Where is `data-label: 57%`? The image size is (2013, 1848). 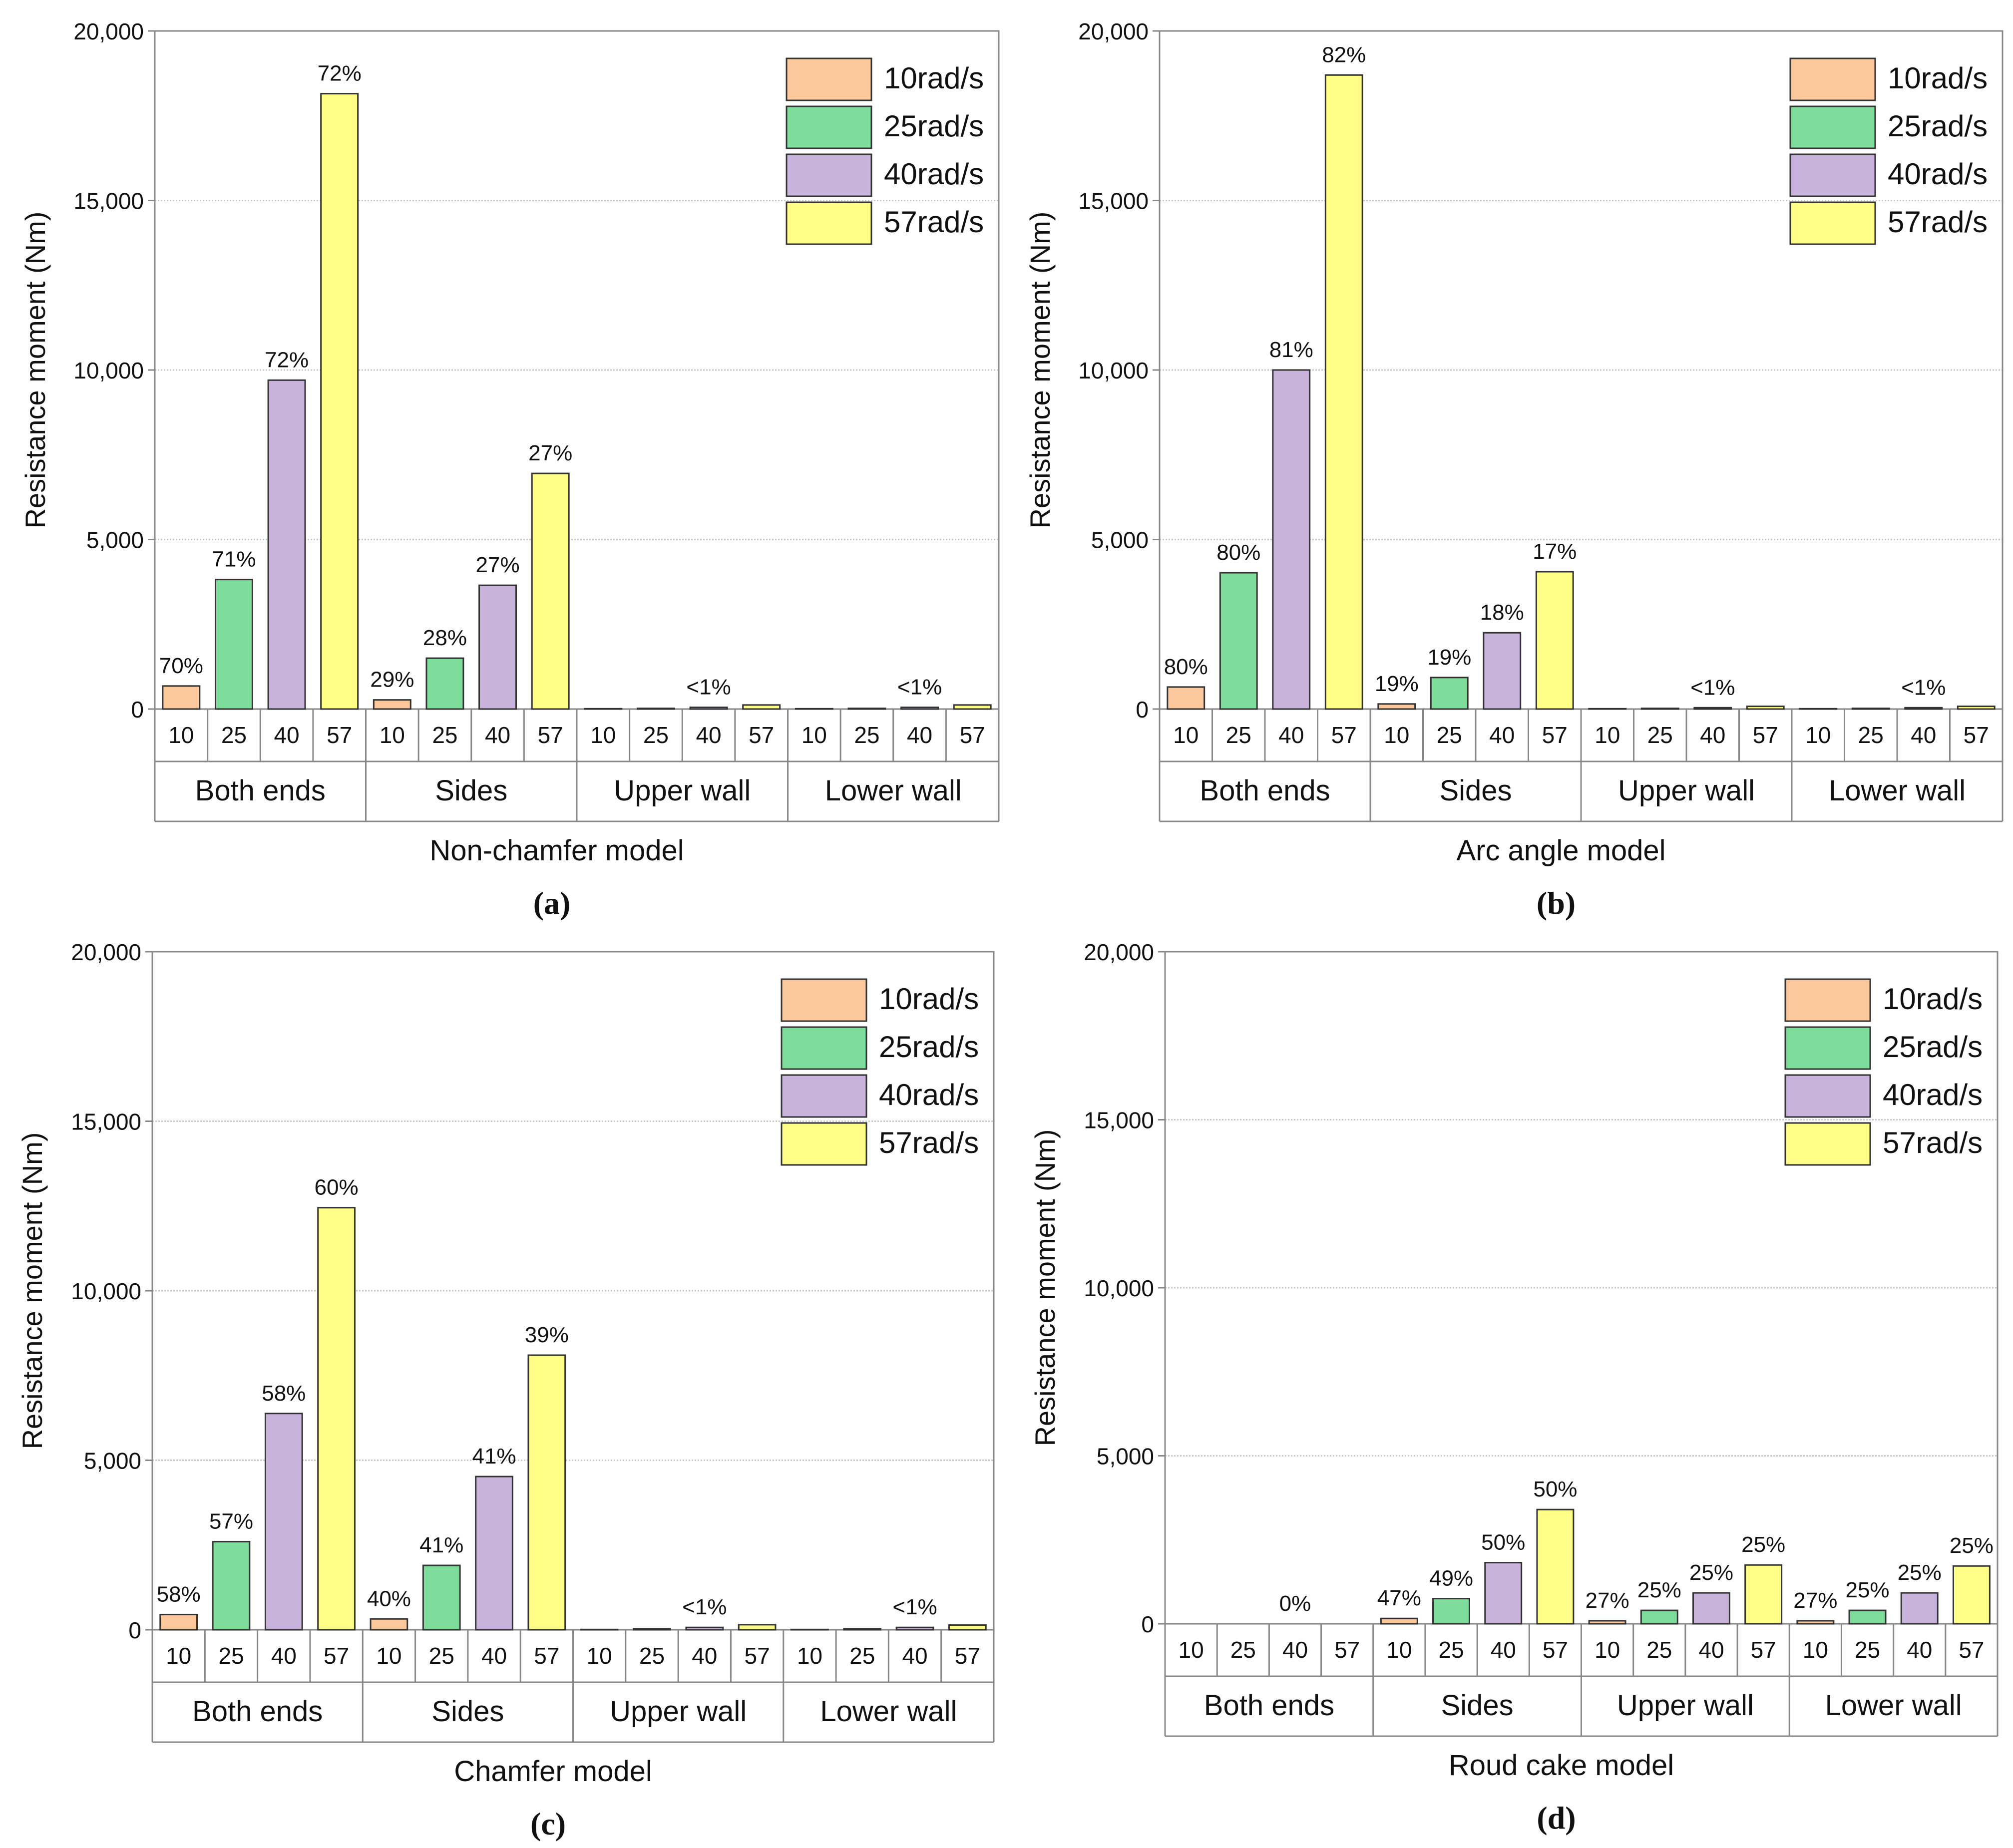
data-label: 57% is located at coordinates (231, 1521).